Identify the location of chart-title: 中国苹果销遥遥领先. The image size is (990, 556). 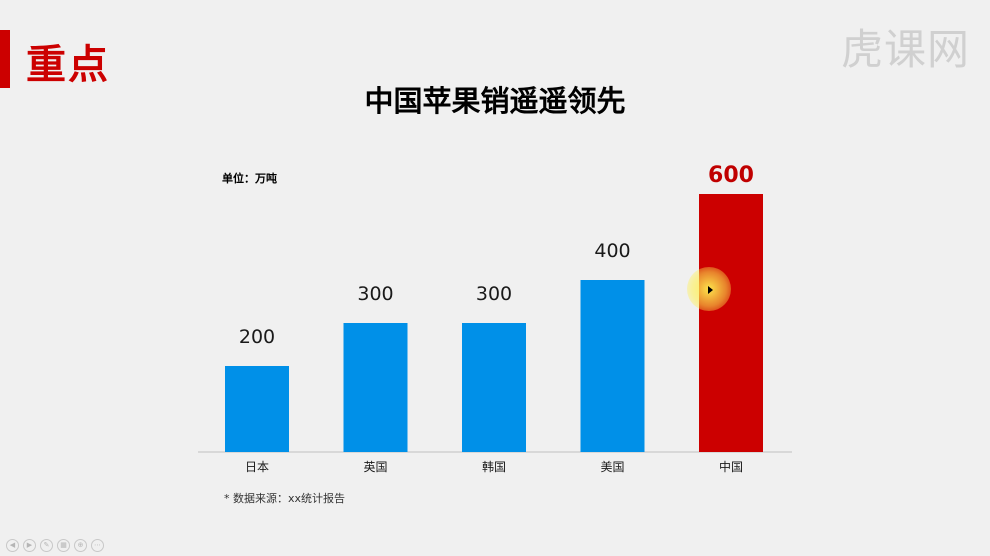
(495, 101).